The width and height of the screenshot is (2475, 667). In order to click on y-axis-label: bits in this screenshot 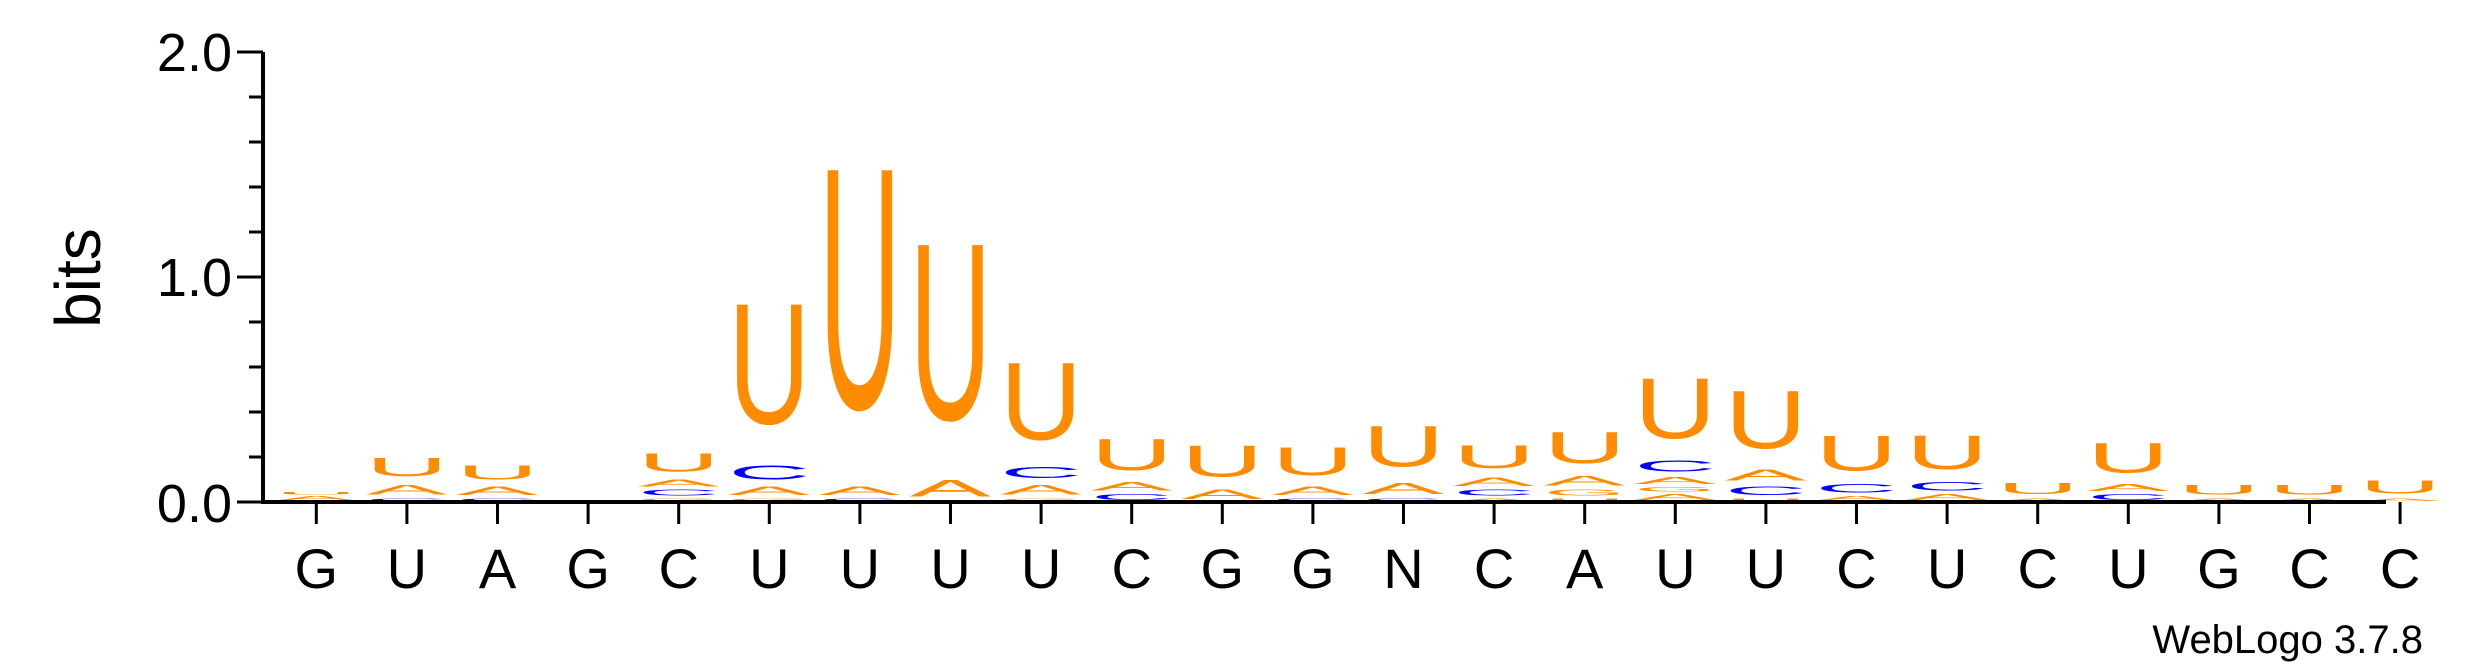, I will do `click(78, 278)`.